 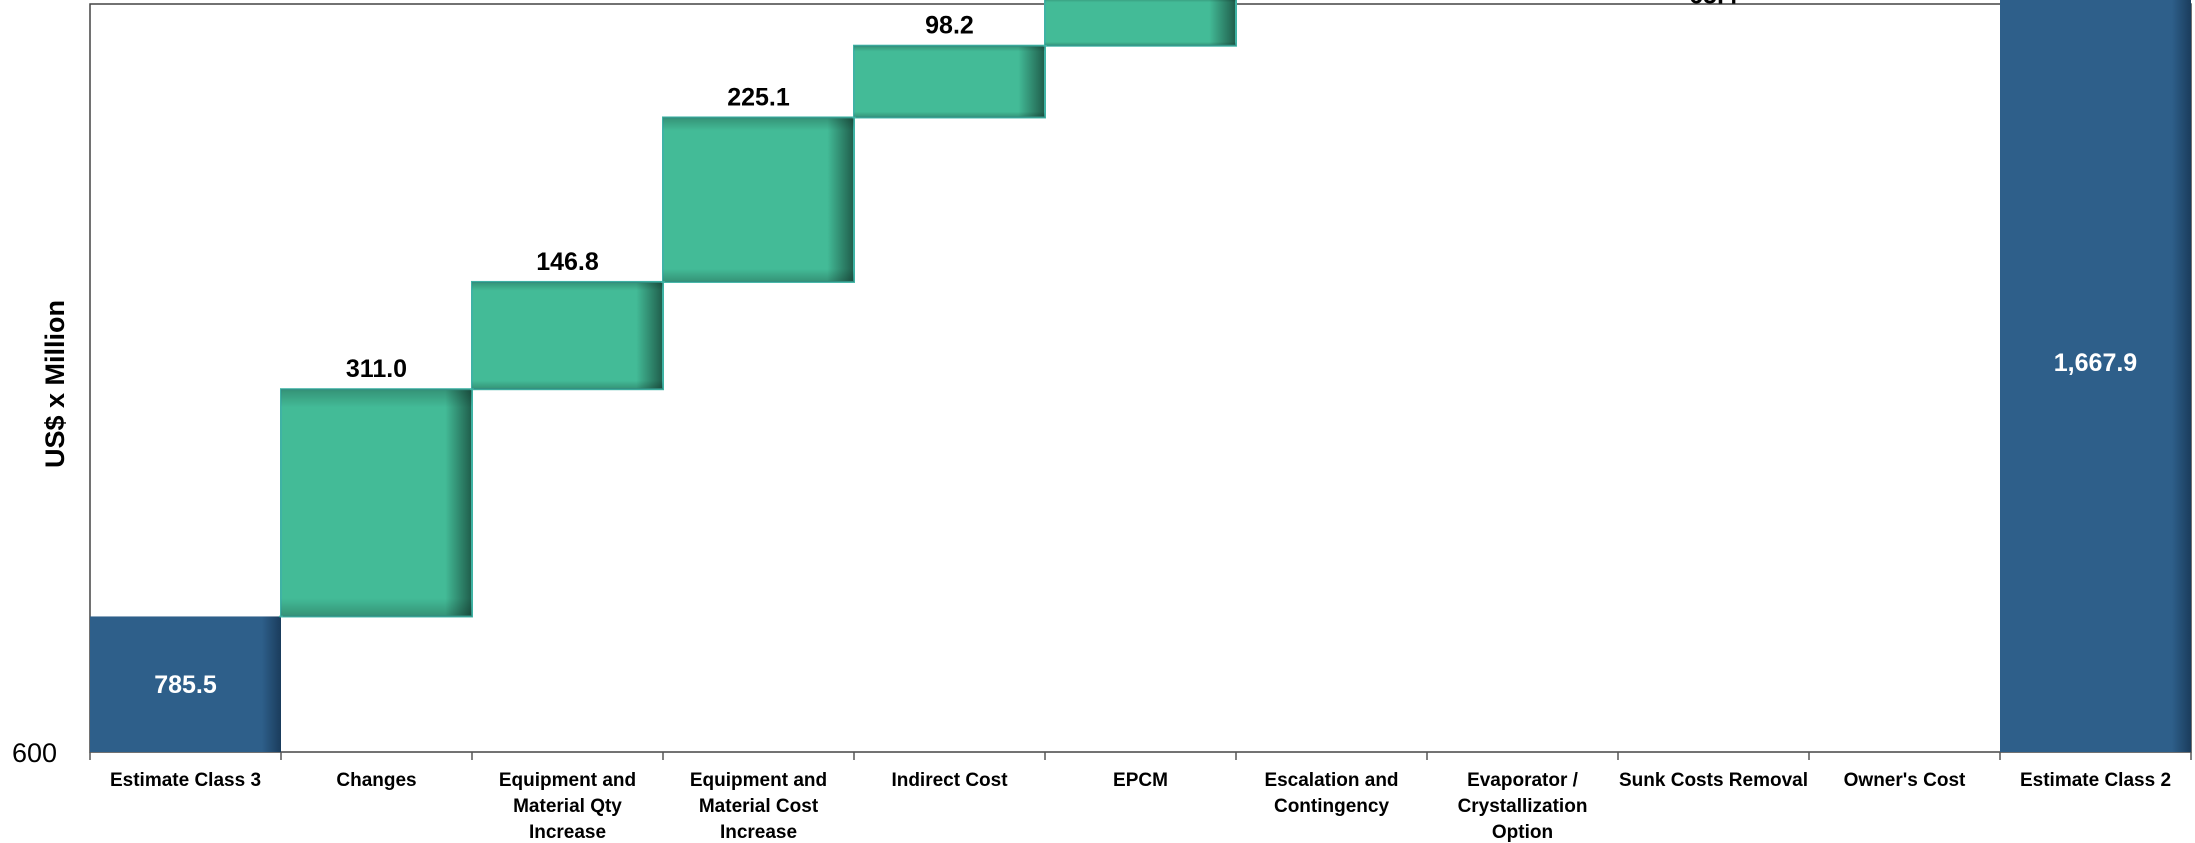 I want to click on data-label-changes: 311.0, so click(x=376, y=369).